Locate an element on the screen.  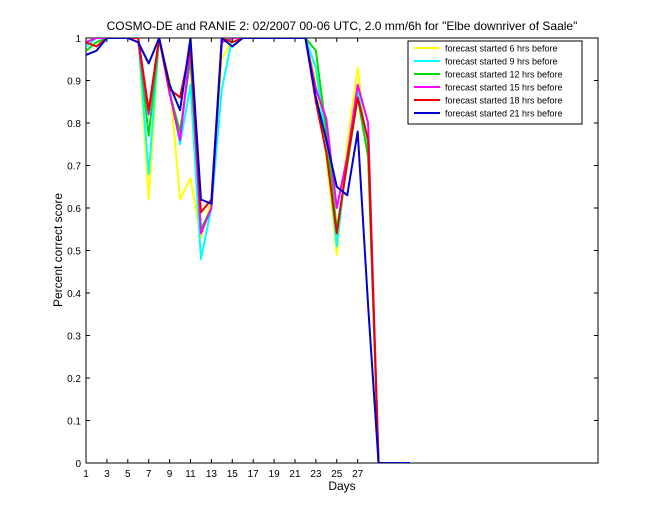
x-tick-label: 19 is located at coordinates (275, 474).